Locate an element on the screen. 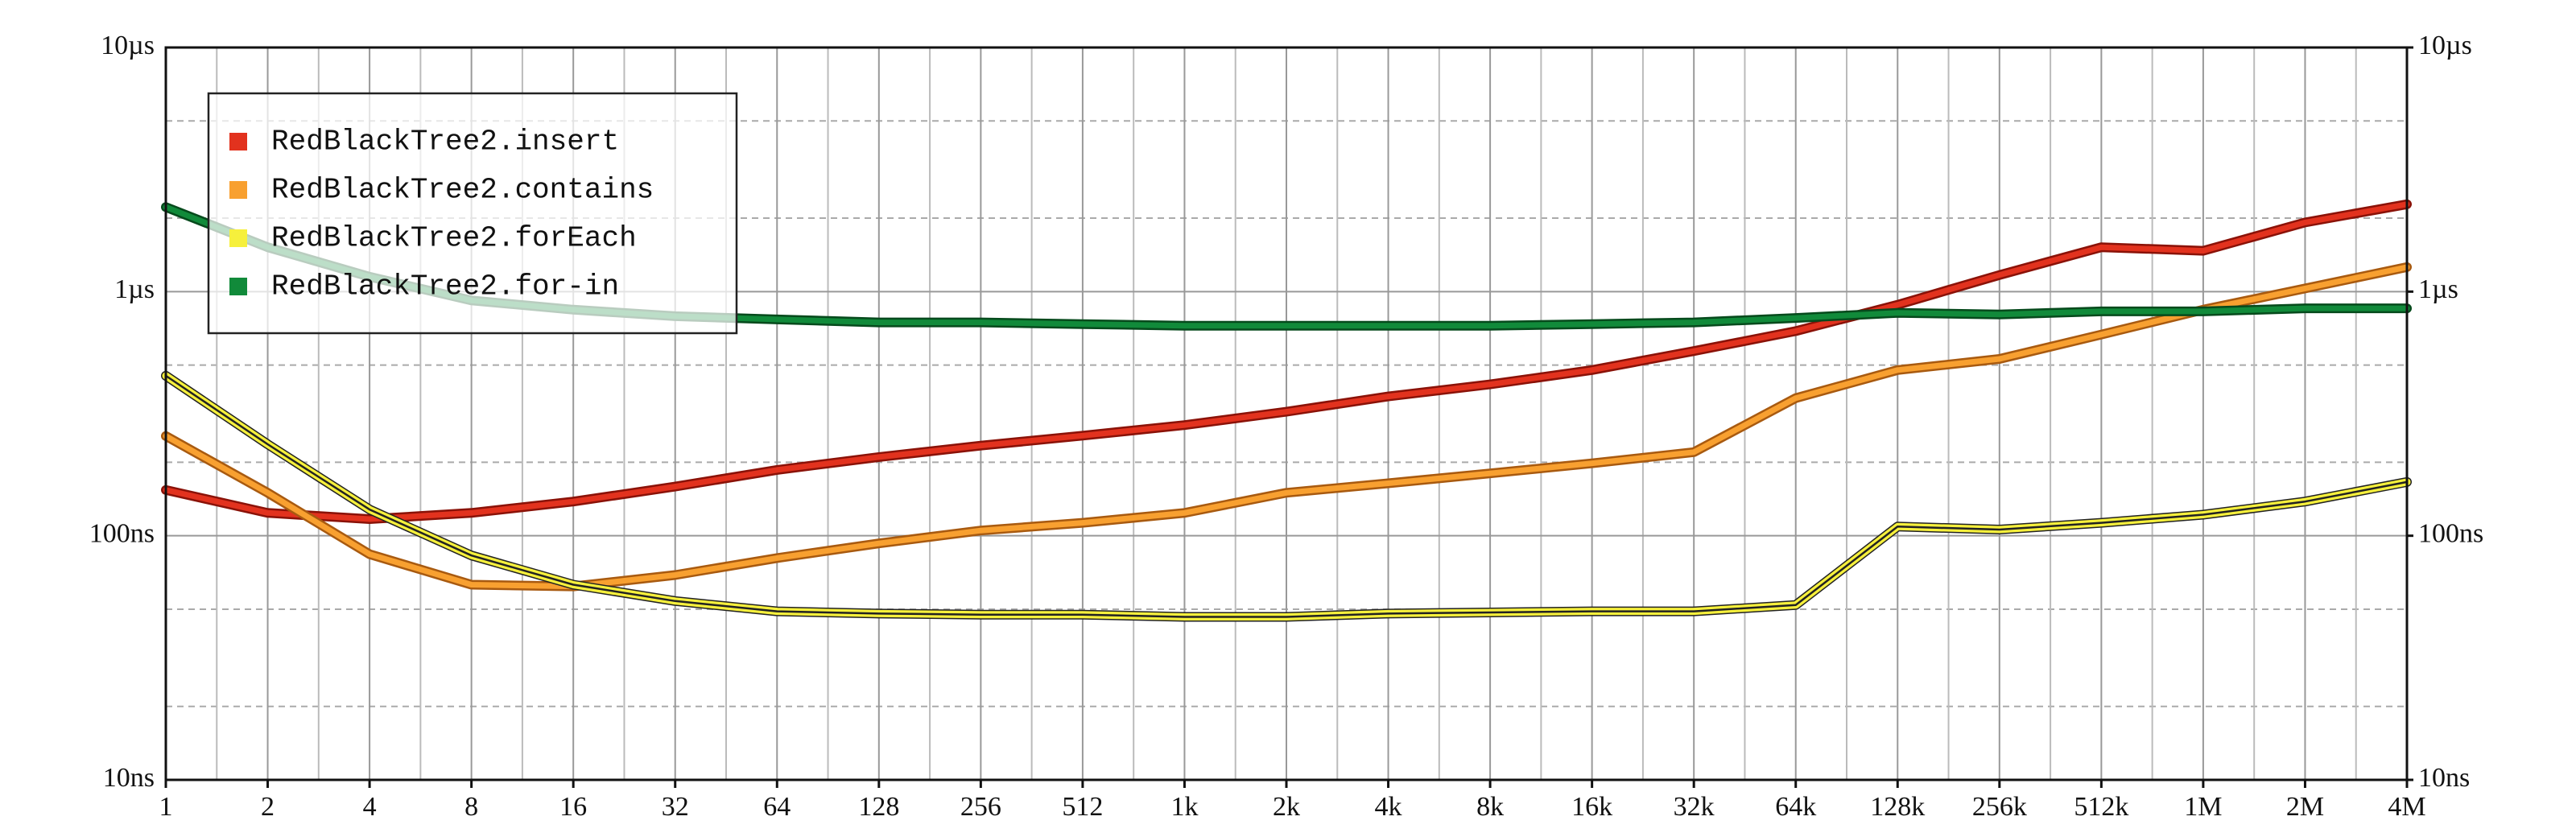 The height and width of the screenshot is (837, 2576). x-tick-label: 1M is located at coordinates (2203, 807).